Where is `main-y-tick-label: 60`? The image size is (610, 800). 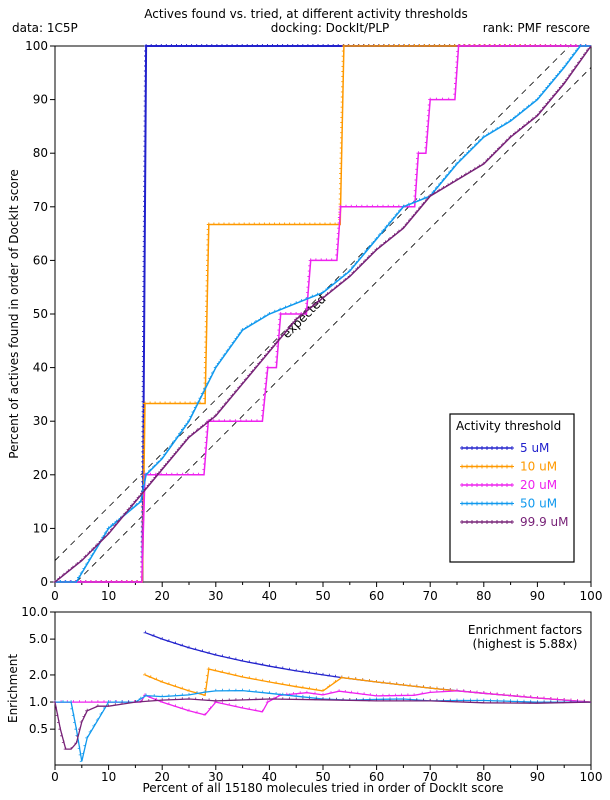
main-y-tick-label: 60 is located at coordinates (40, 260).